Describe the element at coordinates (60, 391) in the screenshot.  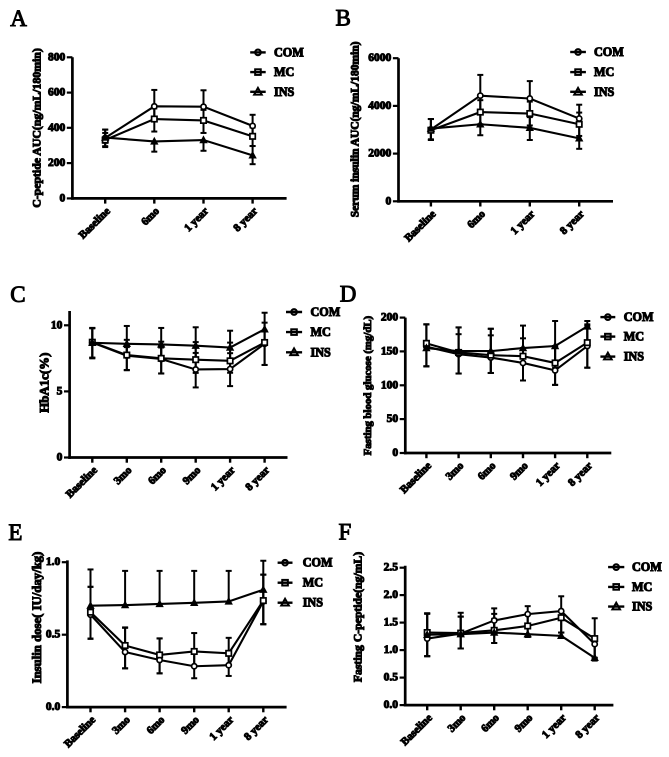
I see `svg-text: 5` at that location.